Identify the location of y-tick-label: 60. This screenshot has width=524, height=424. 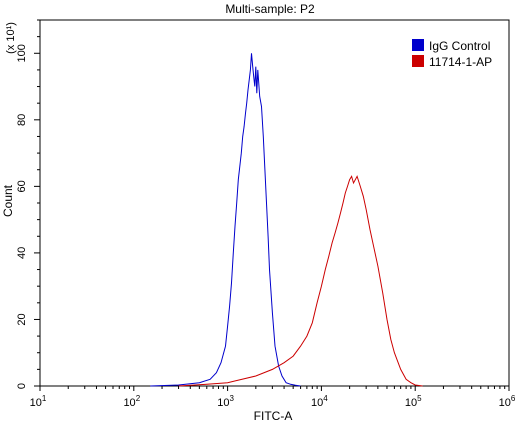
(22, 186).